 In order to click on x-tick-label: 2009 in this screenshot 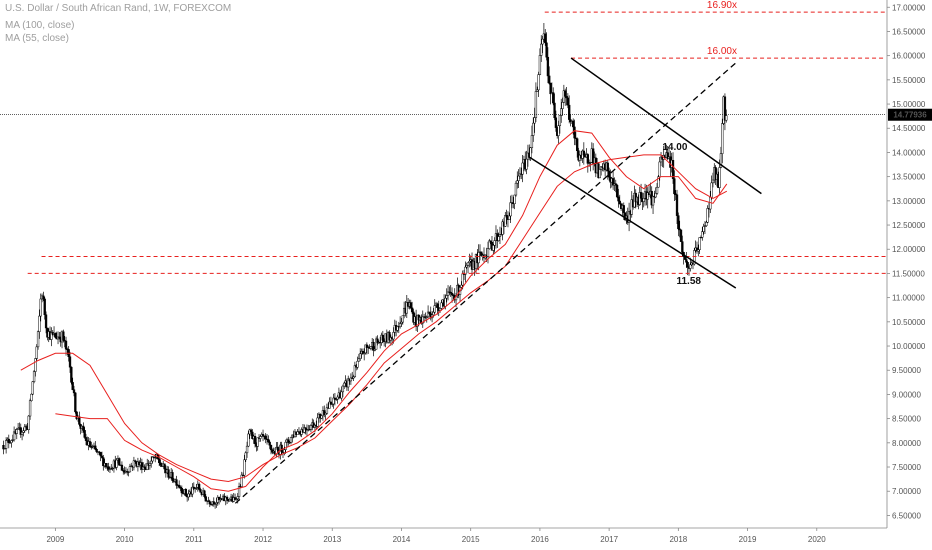, I will do `click(55, 539)`.